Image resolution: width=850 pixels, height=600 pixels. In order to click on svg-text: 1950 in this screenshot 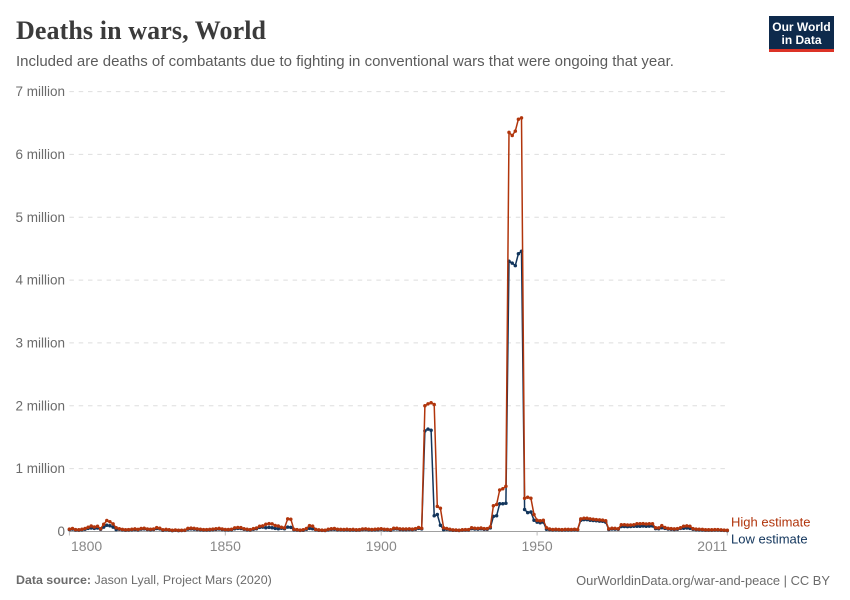, I will do `click(537, 546)`.